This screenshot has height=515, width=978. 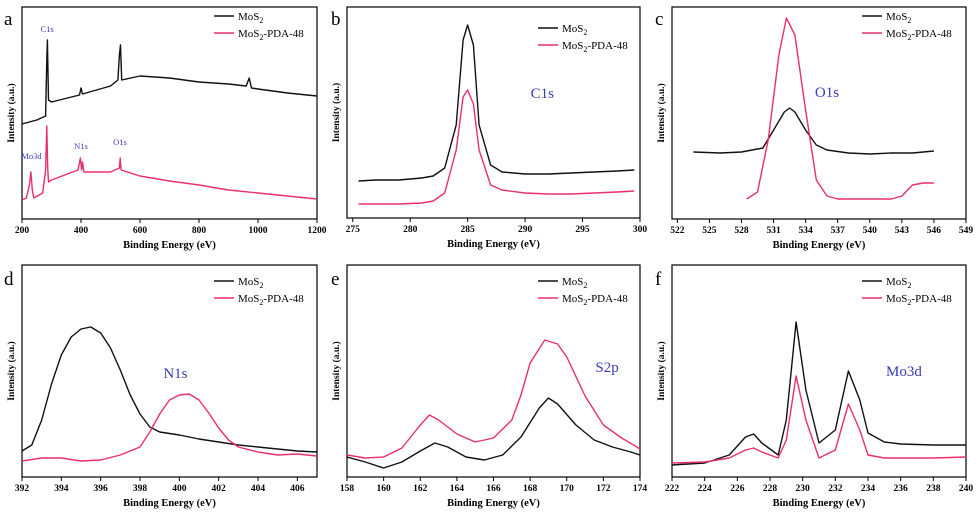 I want to click on x-tick-label: 166, so click(x=493, y=489).